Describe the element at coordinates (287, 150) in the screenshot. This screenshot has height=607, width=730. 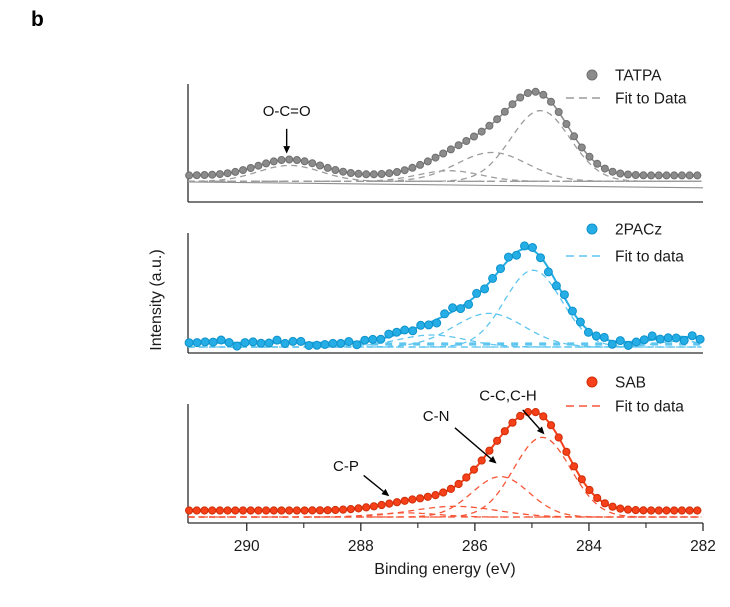
I see `arrow-head-icon` at that location.